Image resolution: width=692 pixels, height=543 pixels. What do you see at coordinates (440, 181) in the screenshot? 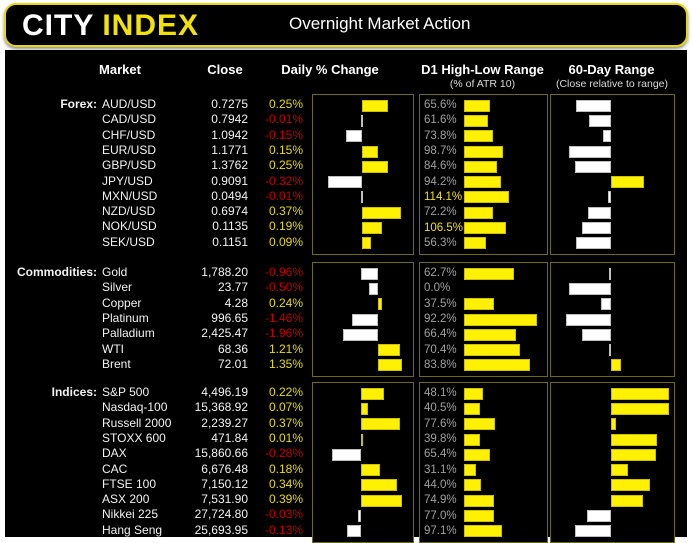
I see `d1-range-label: 94.2%` at bounding box center [440, 181].